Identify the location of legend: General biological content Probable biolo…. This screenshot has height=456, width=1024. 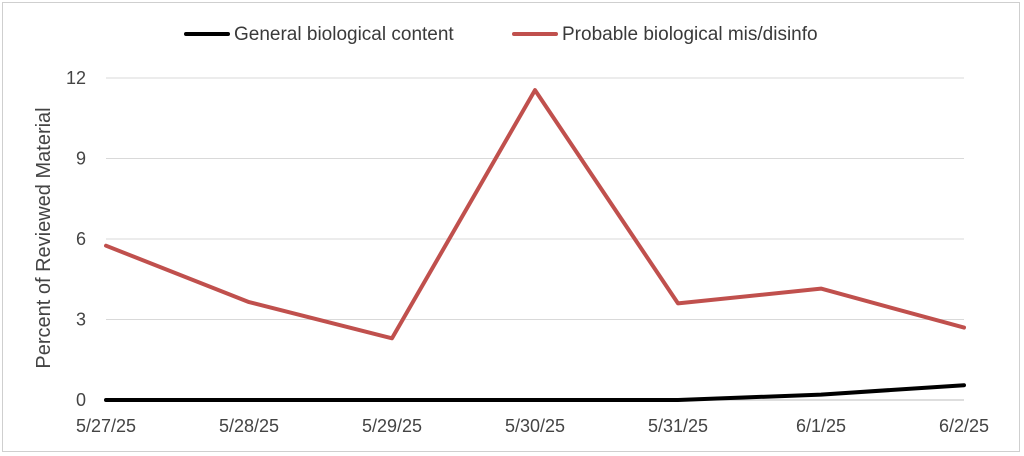
(501, 34).